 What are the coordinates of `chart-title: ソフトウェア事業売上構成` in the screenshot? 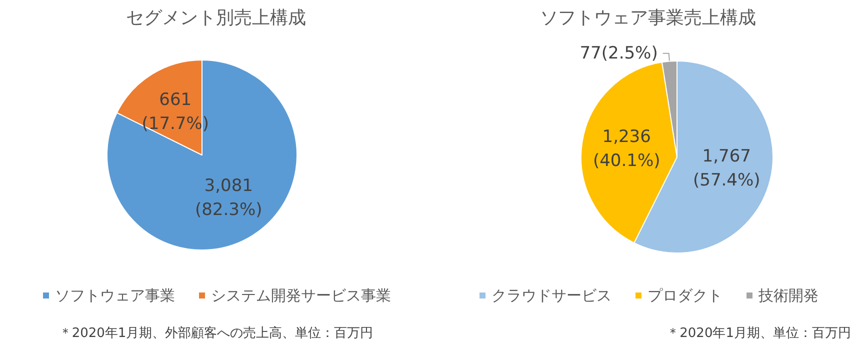 It's located at (648, 18).